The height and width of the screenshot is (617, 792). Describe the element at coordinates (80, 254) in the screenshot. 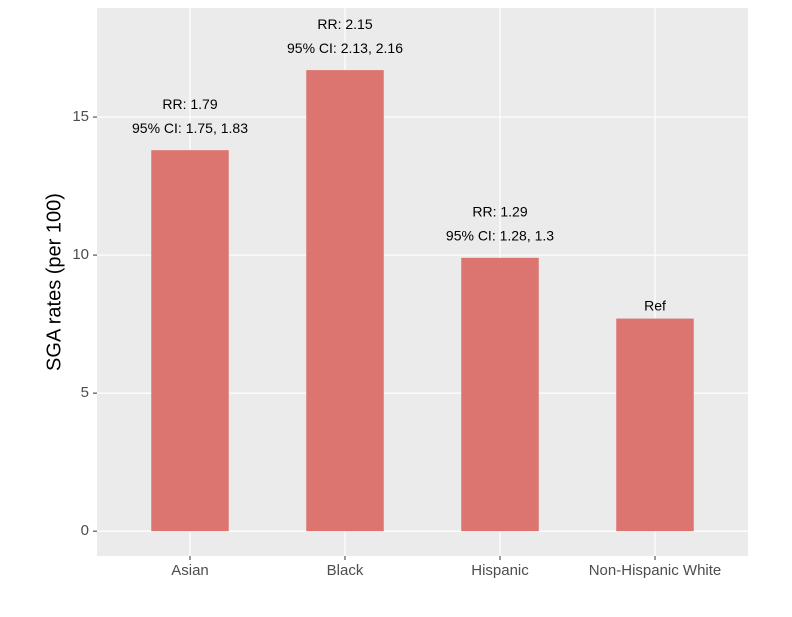

I see `y-tick-label: 10` at that location.